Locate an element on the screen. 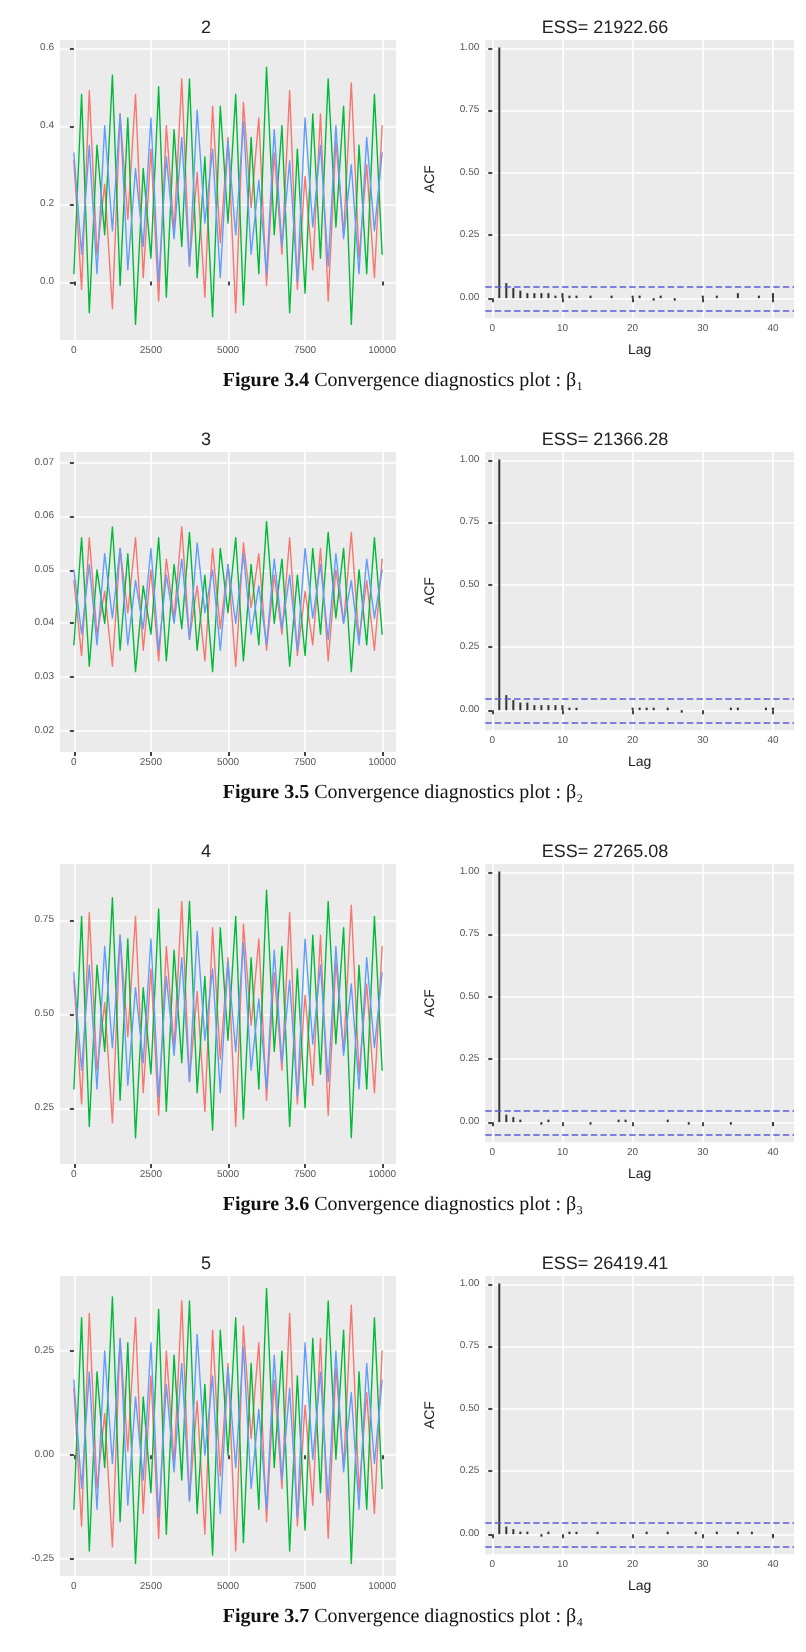 Image resolution: width=806 pixels, height=1652 pixels. caption: Figure 3.5 Convergence diagnostics plot : β₂ is located at coordinates (403, 793).